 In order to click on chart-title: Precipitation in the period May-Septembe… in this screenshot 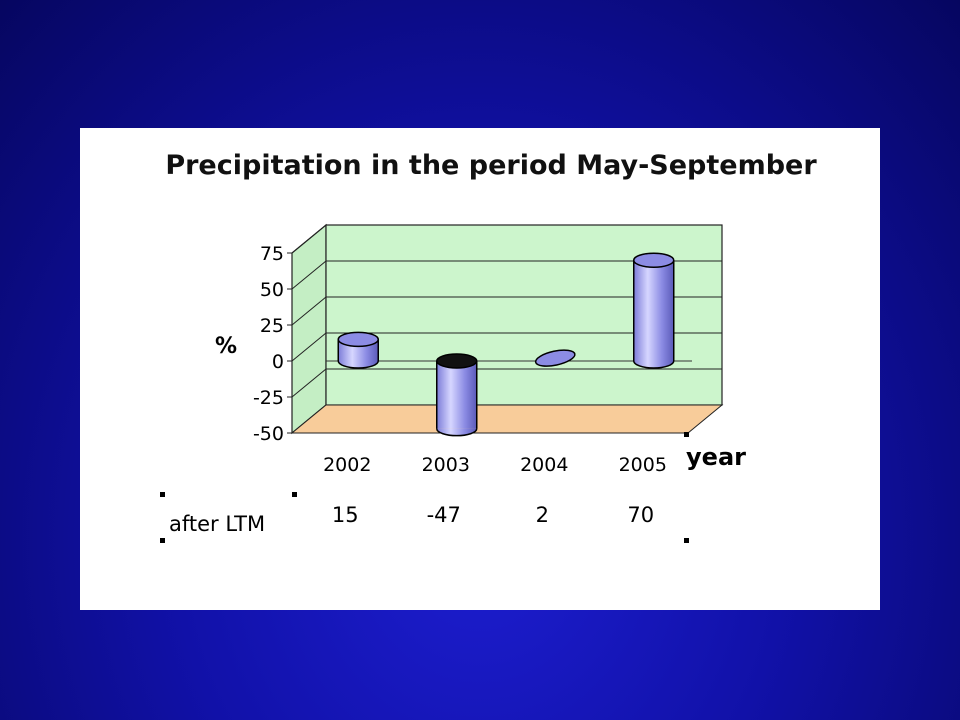, I will do `click(491, 165)`.